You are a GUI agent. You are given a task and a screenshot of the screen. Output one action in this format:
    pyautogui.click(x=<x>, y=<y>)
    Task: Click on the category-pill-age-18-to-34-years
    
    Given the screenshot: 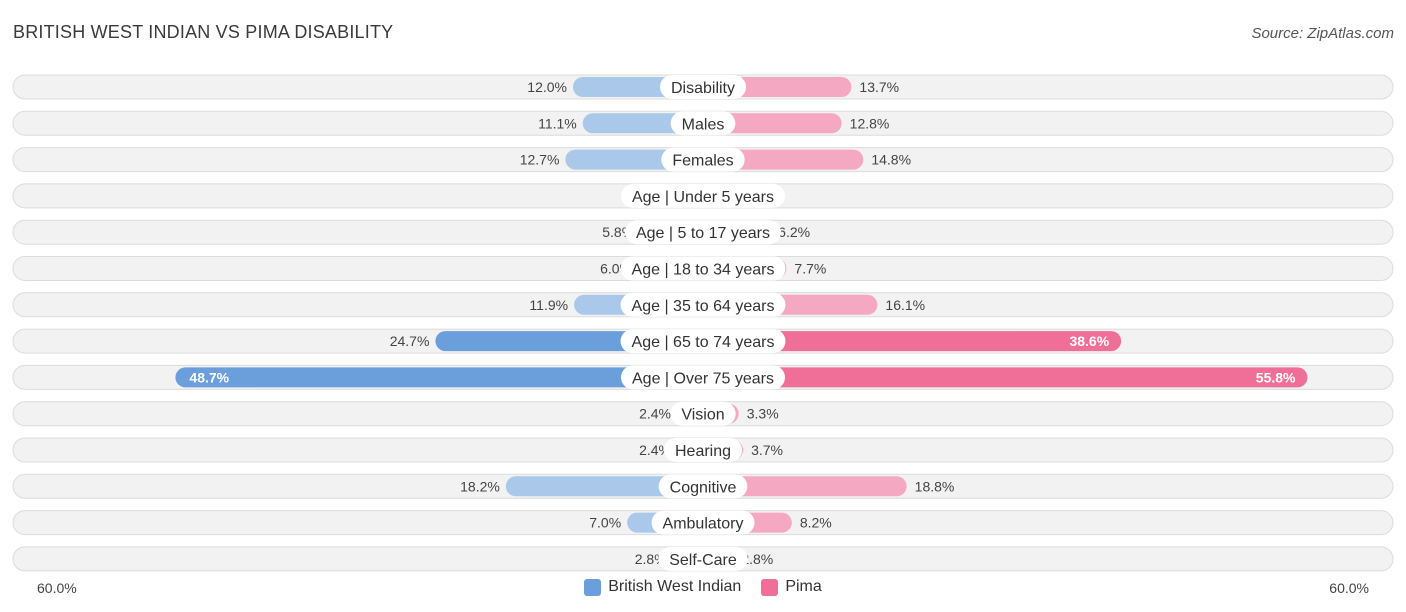 What is the action you would take?
    pyautogui.click(x=703, y=268)
    